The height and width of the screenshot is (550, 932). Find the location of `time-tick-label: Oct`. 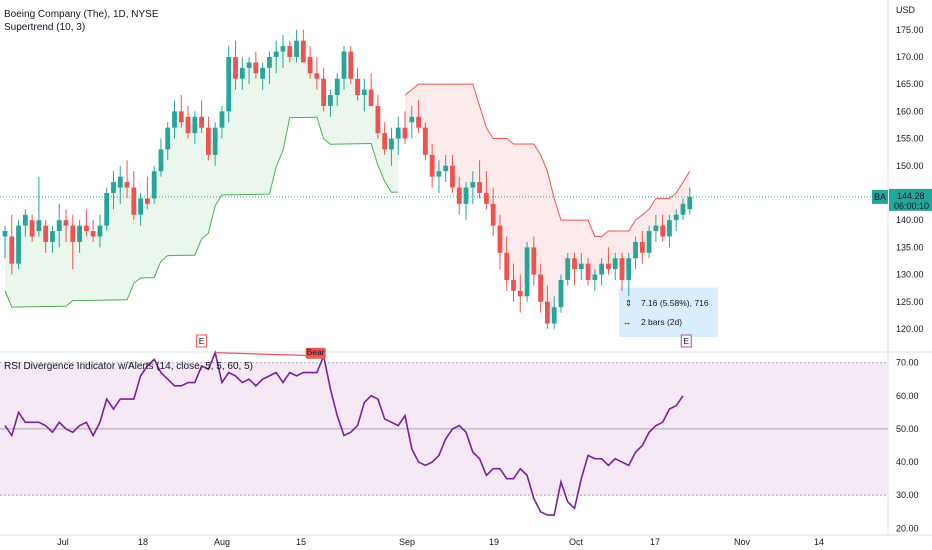

time-tick-label: Oct is located at coordinates (576, 542).